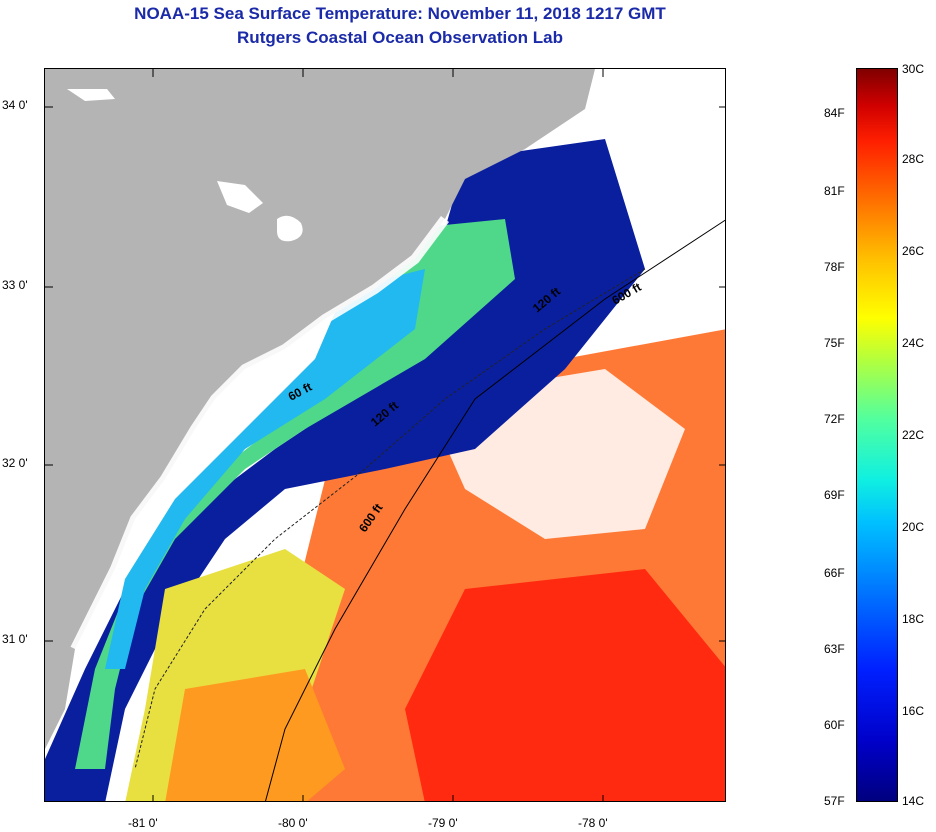 This screenshot has width=936, height=832. I want to click on longitude-label-79: -79 0', so click(443, 823).